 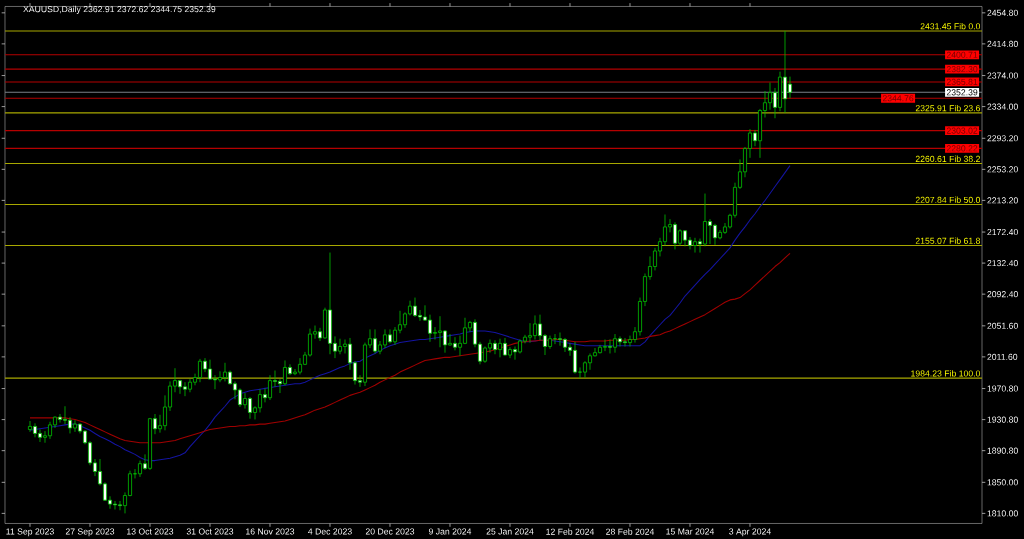 I want to click on x-tick-label: 4 Dec 2023, so click(x=330, y=531).